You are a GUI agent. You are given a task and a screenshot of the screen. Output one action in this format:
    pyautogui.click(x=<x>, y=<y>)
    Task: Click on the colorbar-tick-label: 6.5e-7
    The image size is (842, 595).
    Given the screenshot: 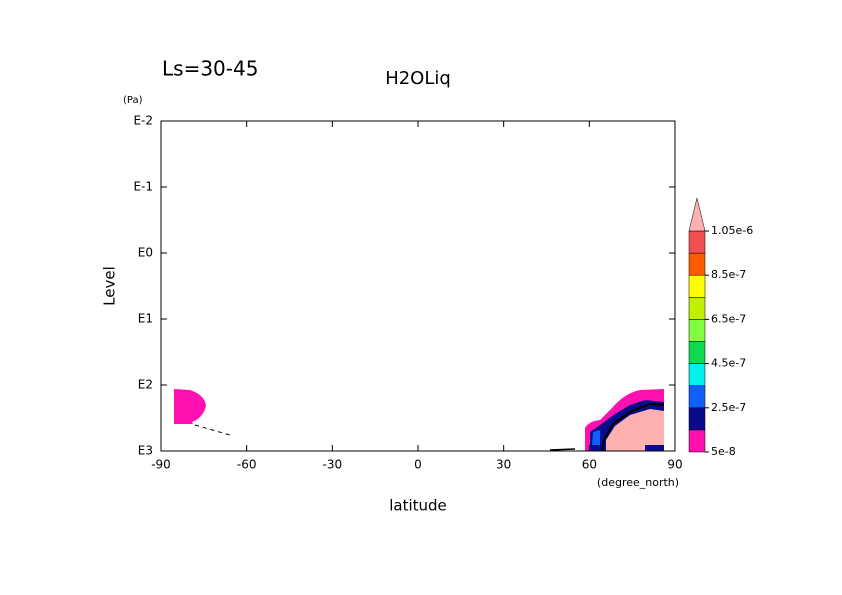 What is the action you would take?
    pyautogui.click(x=728, y=318)
    